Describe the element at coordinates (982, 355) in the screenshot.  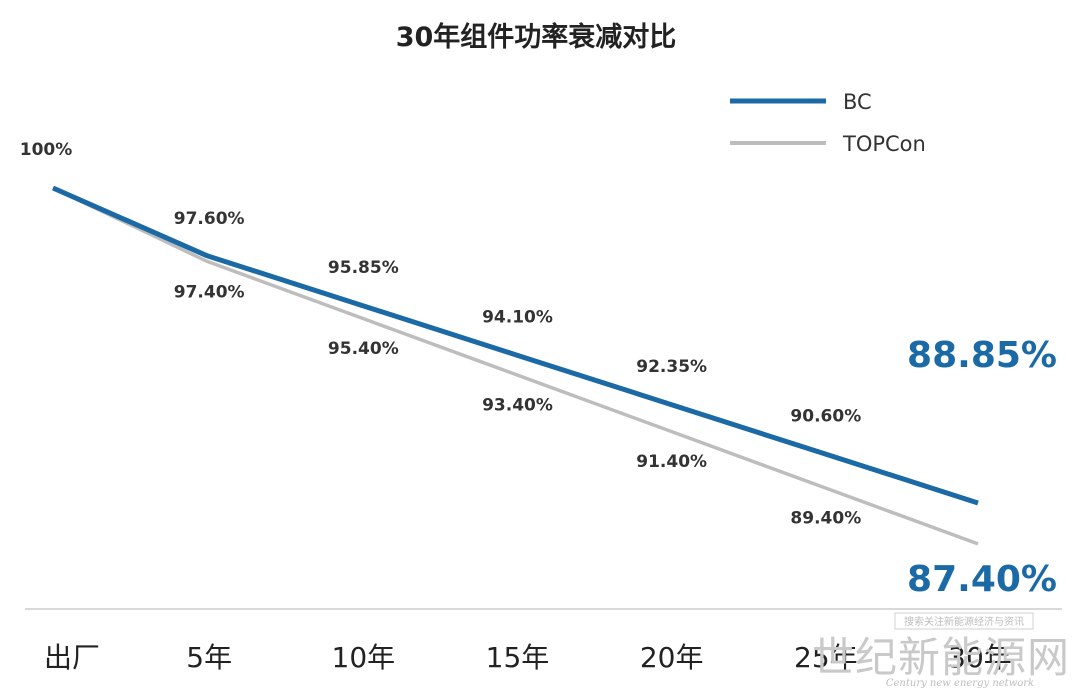
I see `end-value-label-bc: 88.85%` at that location.